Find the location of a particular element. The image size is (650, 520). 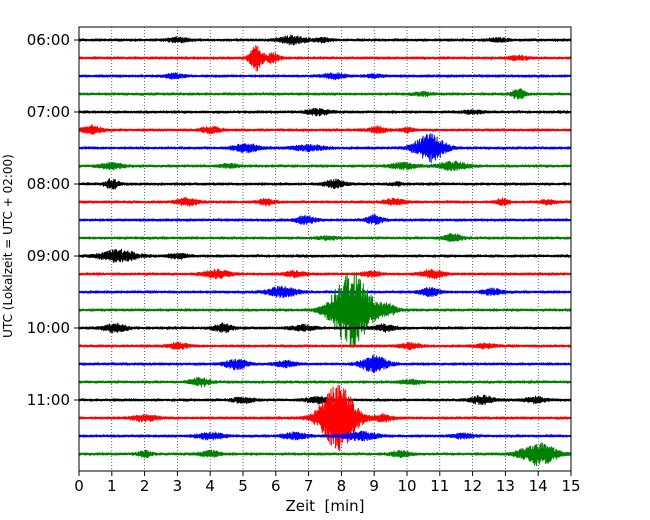

y-tick-label-5: 11:00 is located at coordinates (48, 400).